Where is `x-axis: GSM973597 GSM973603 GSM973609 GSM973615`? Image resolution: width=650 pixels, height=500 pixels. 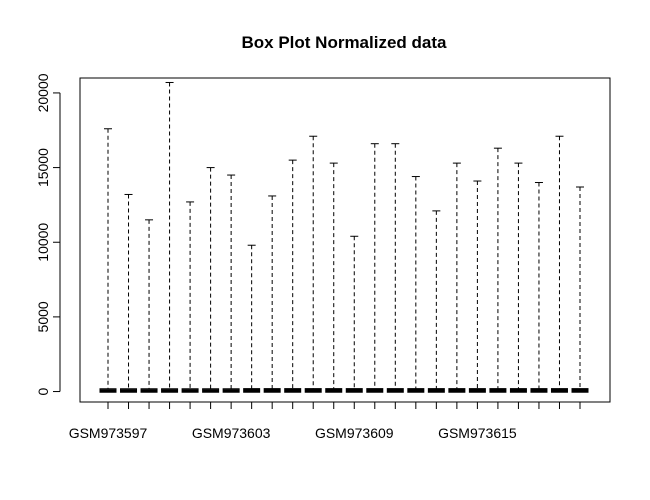 x-axis: GSM973597 GSM973603 GSM973609 GSM973615 is located at coordinates (325, 421).